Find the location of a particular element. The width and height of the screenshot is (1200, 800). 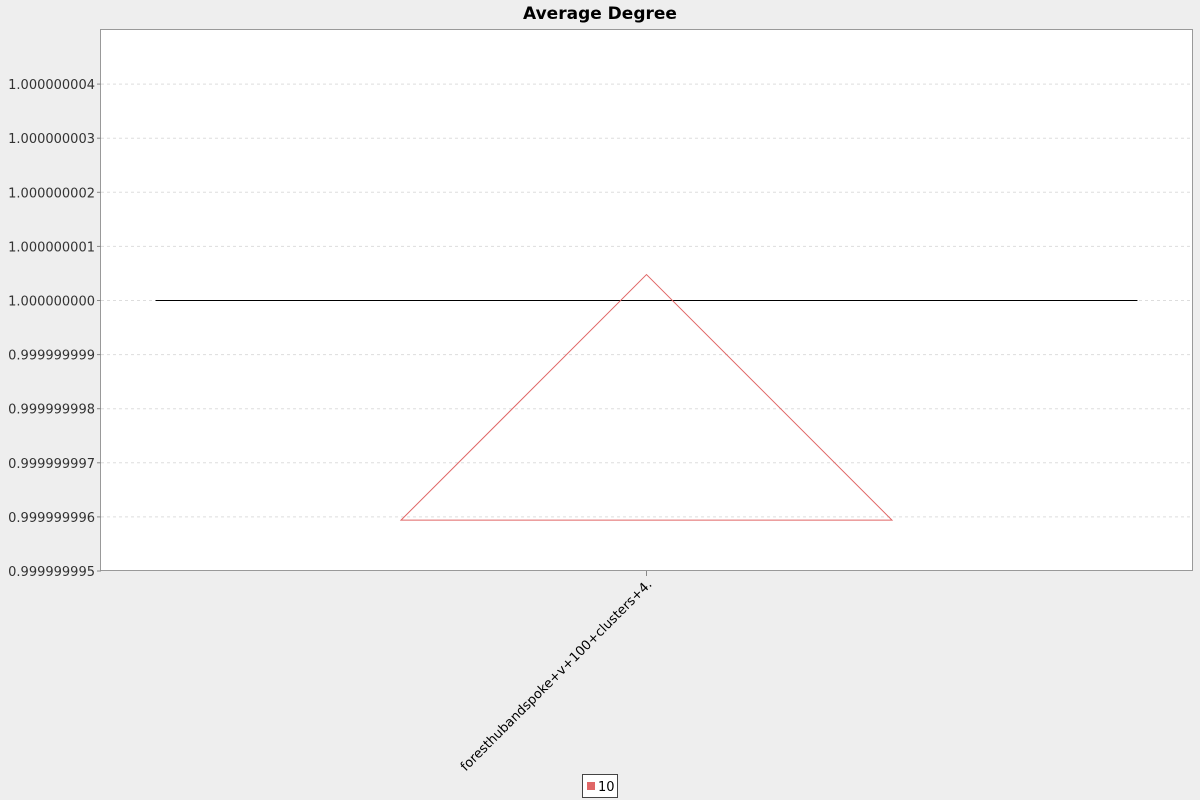

legend-box is located at coordinates (600, 786).